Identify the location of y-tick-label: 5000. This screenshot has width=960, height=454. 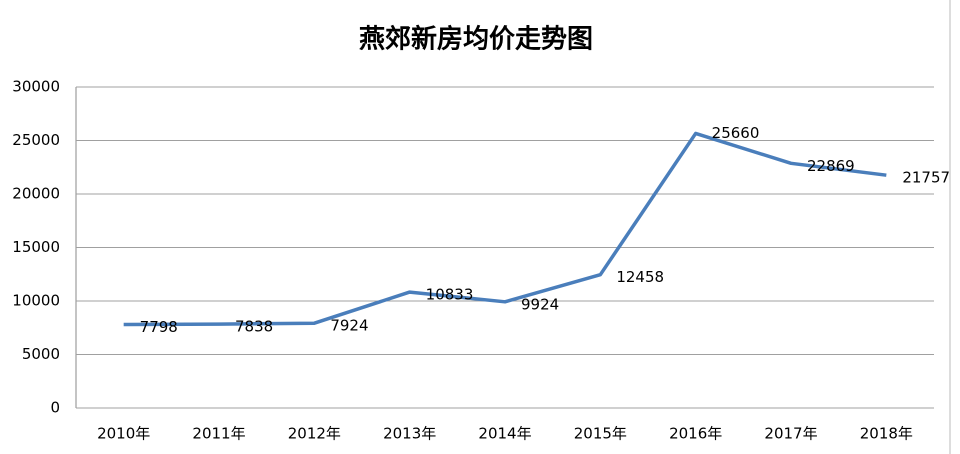
(41, 354).